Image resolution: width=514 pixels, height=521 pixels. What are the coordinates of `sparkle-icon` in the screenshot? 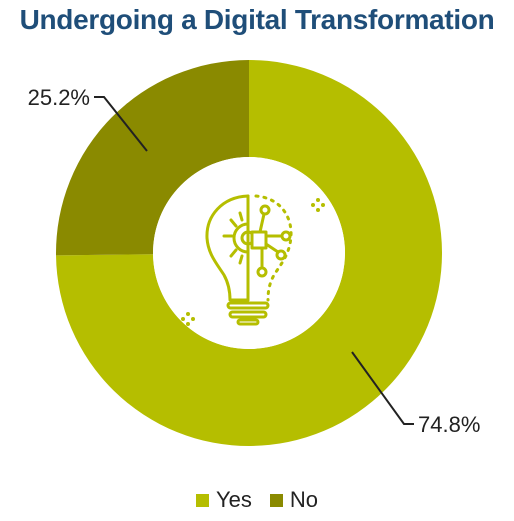 It's located at (253, 262).